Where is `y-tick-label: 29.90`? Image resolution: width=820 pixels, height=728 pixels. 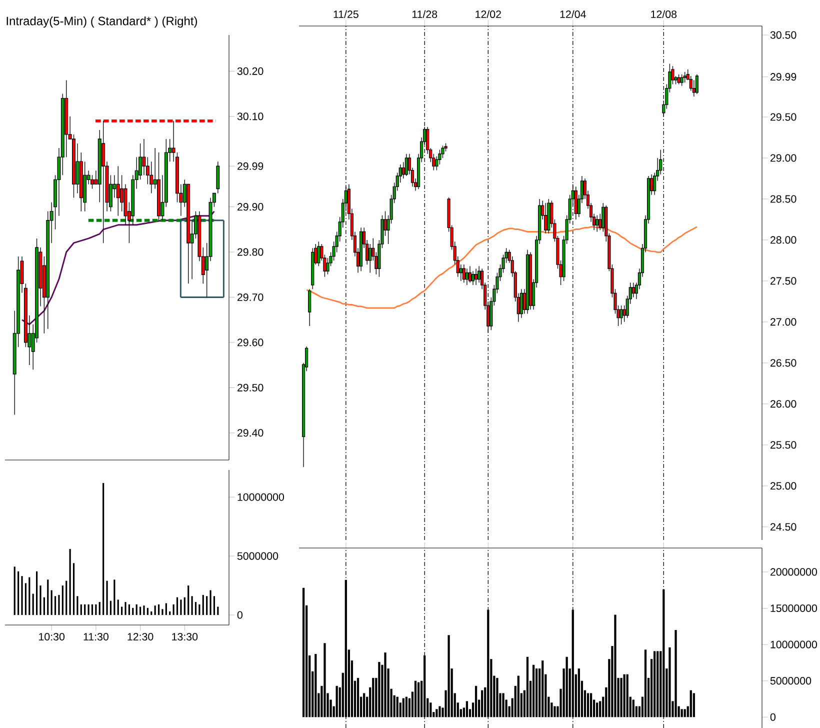 y-tick-label: 29.90 is located at coordinates (251, 207).